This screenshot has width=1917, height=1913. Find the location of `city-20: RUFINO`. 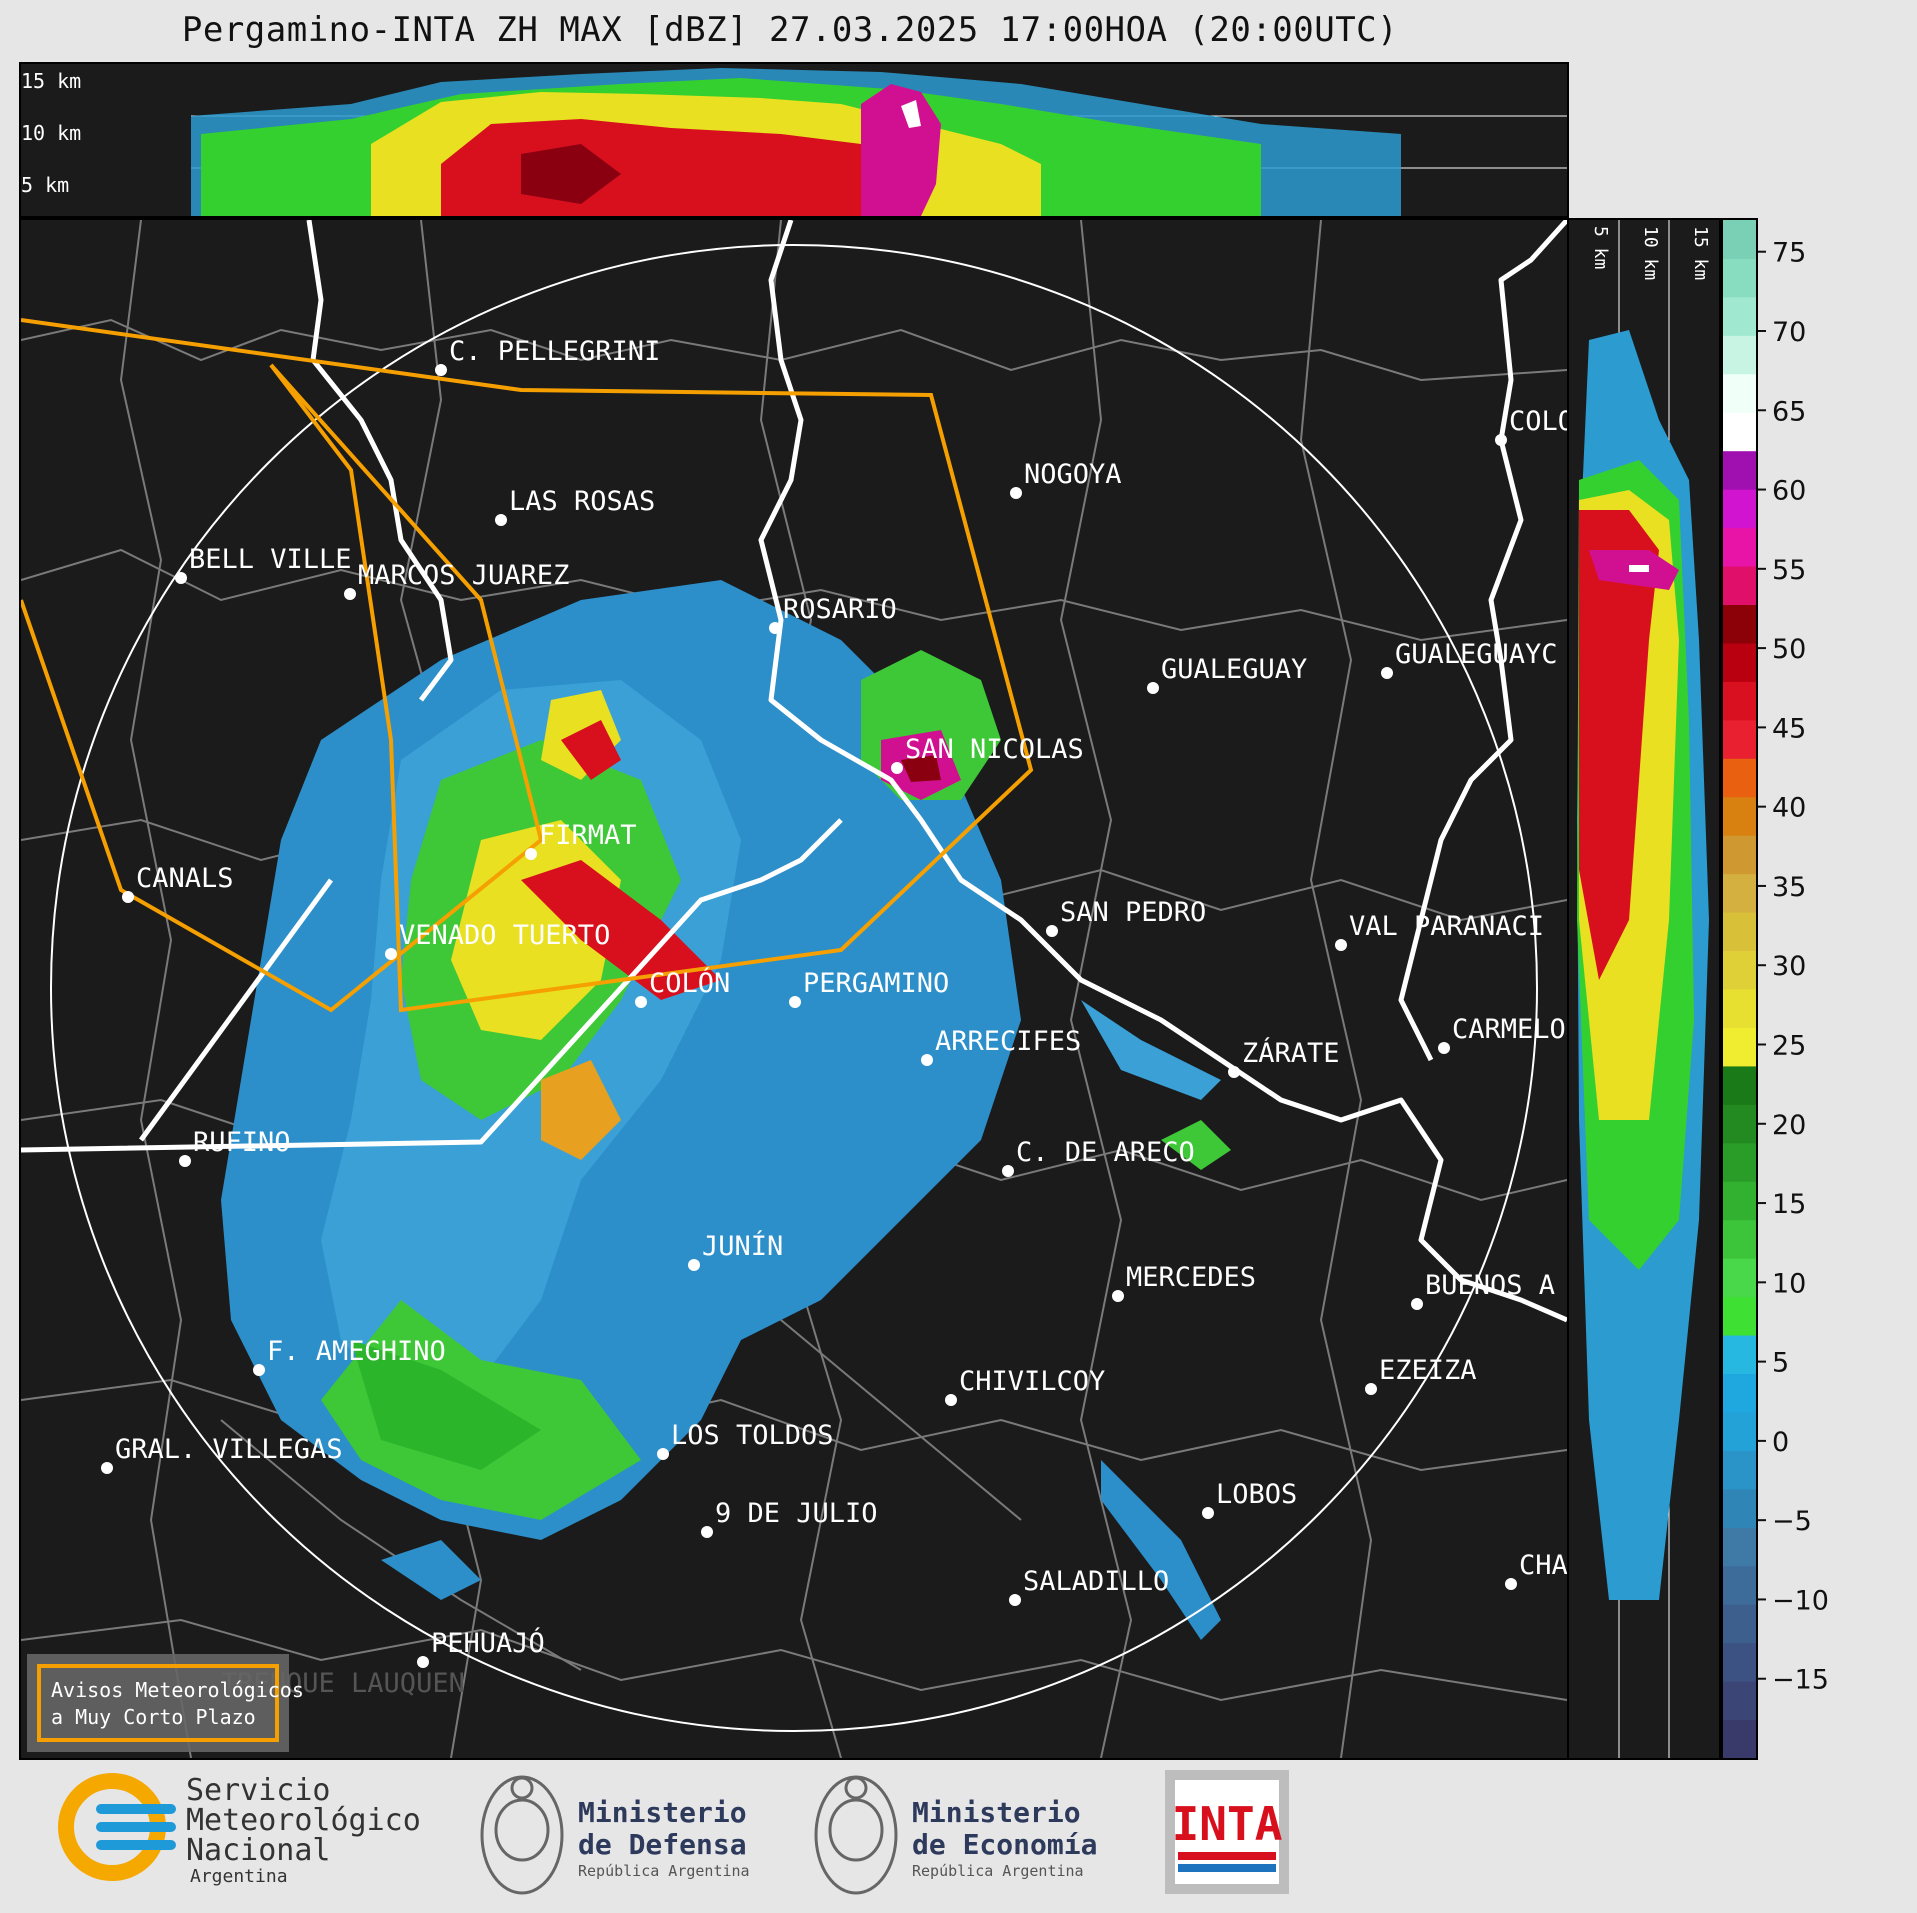

city-20: RUFINO is located at coordinates (235, 1147).